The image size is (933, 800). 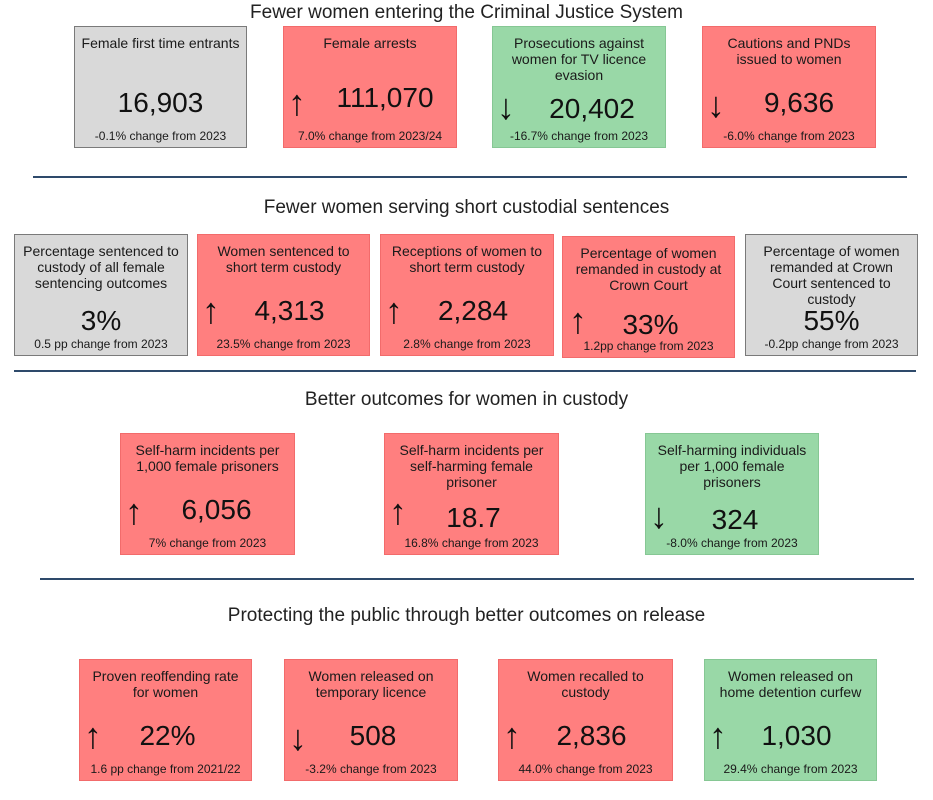 What do you see at coordinates (371, 769) in the screenshot?
I see `card-change: -3.2% change from 2023` at bounding box center [371, 769].